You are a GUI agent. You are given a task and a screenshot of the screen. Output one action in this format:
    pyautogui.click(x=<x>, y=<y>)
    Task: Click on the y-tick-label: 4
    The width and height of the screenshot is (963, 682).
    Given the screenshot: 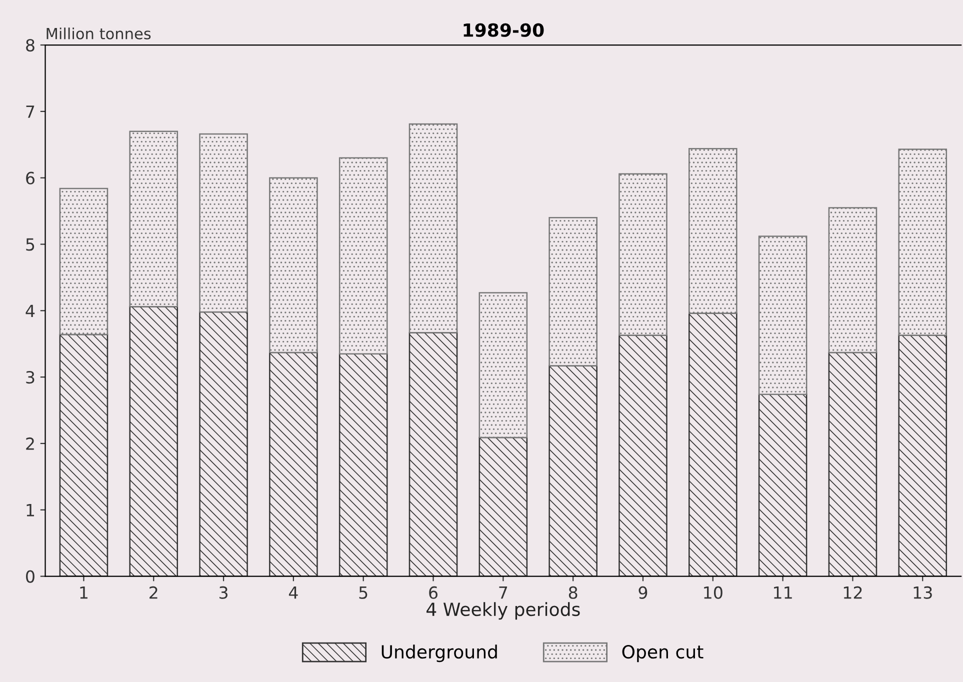 What is the action you would take?
    pyautogui.click(x=30, y=310)
    